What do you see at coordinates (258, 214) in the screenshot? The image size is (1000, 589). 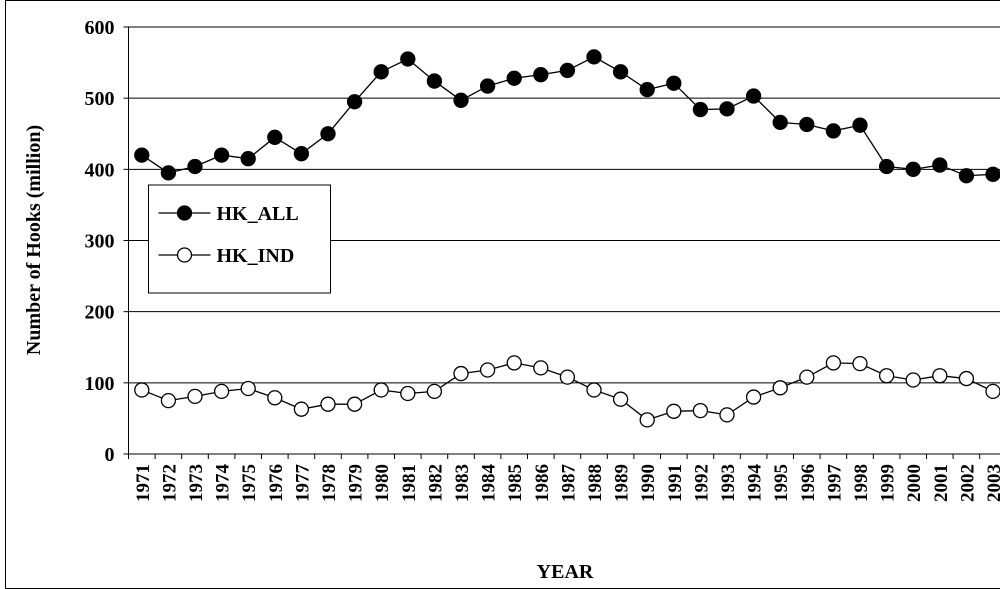 I see `legend-label: HK_ALL` at bounding box center [258, 214].